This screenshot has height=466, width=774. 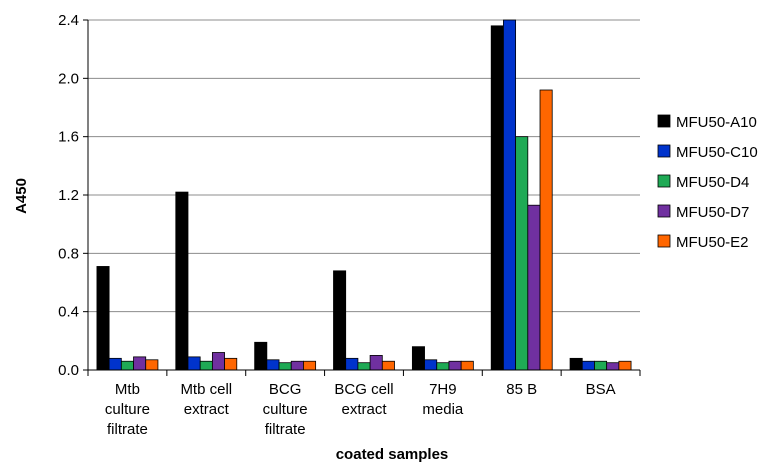 I want to click on x-category-label: media, so click(x=443, y=409).